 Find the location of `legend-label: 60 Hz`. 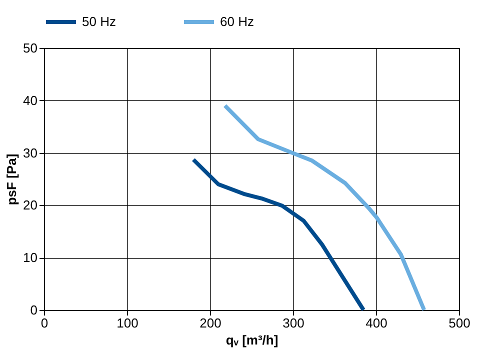

legend-label: 60 Hz is located at coordinates (237, 21).